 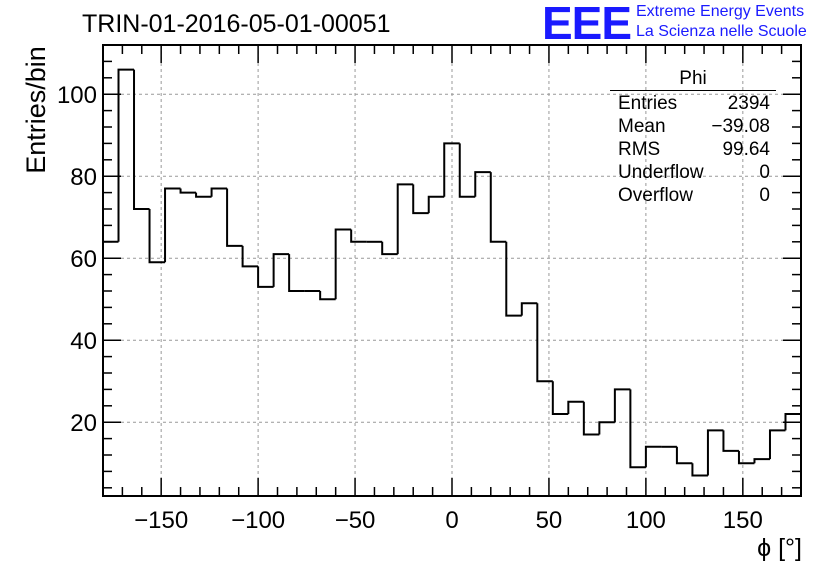 I want to click on y-axis-label: Entries/bin, so click(x=36, y=110).